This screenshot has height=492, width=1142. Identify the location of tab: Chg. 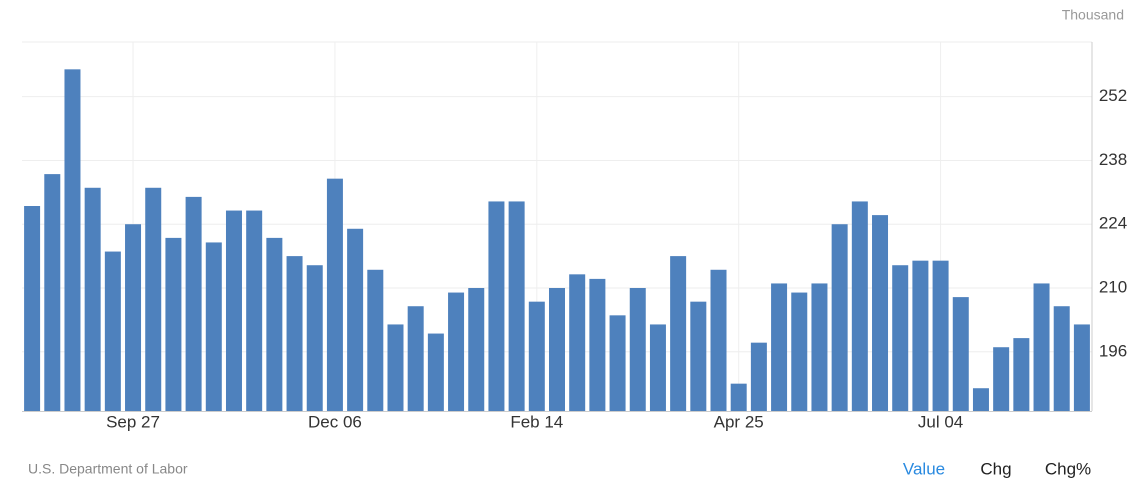
(995, 468).